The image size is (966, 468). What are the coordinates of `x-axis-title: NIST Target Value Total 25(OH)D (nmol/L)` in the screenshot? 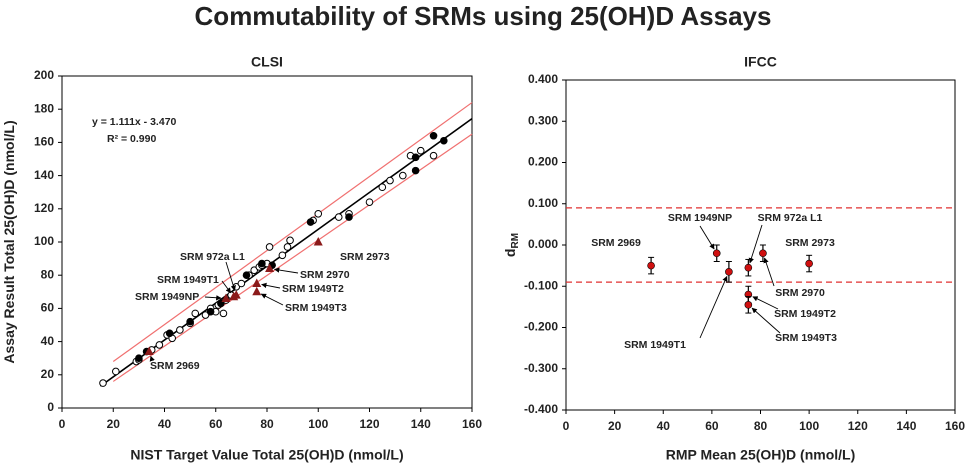 It's located at (266, 455).